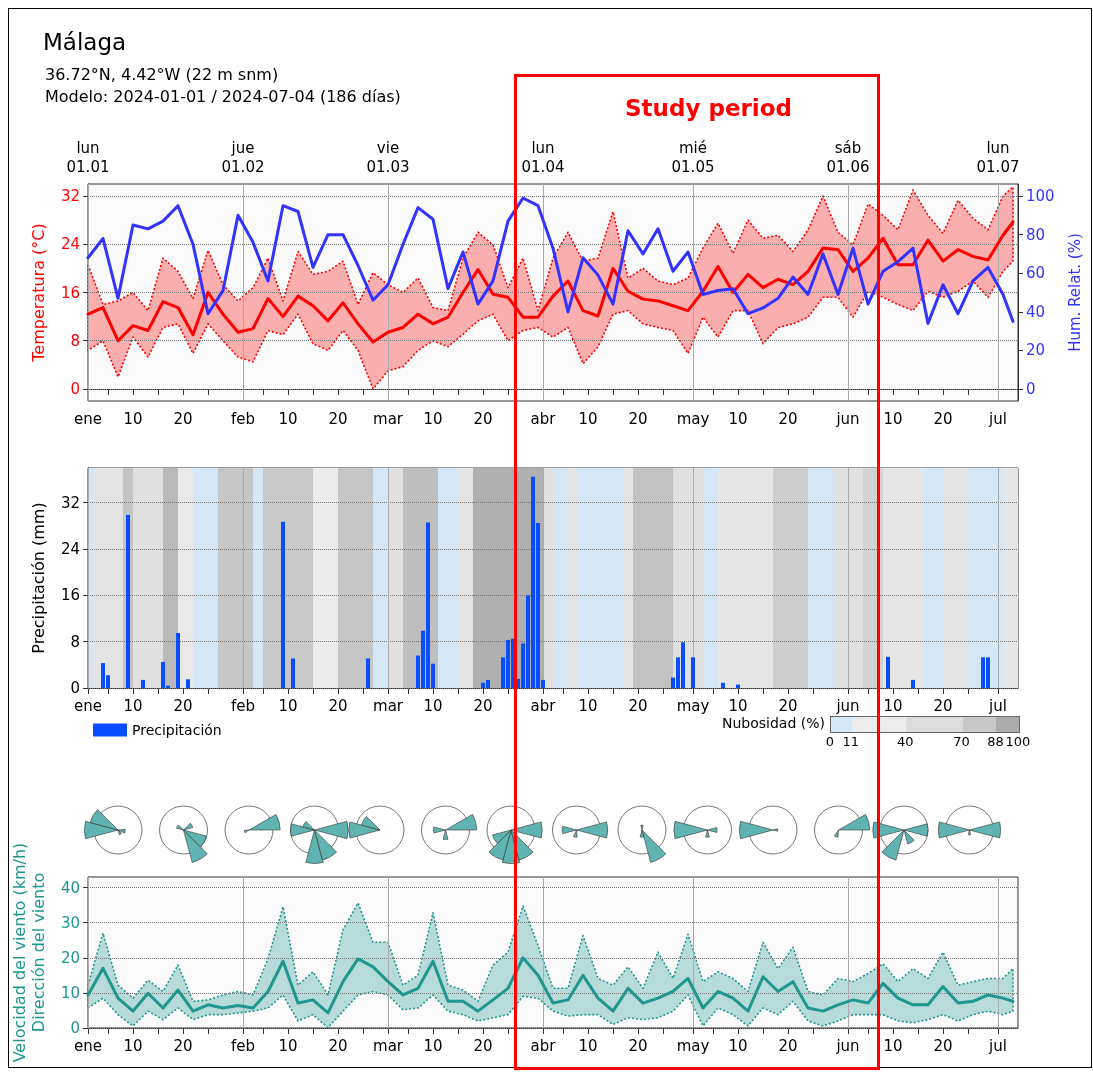 Image resolution: width=1093 pixels, height=1076 pixels. I want to click on x2-tick-label: lun 01.07, so click(998, 157).